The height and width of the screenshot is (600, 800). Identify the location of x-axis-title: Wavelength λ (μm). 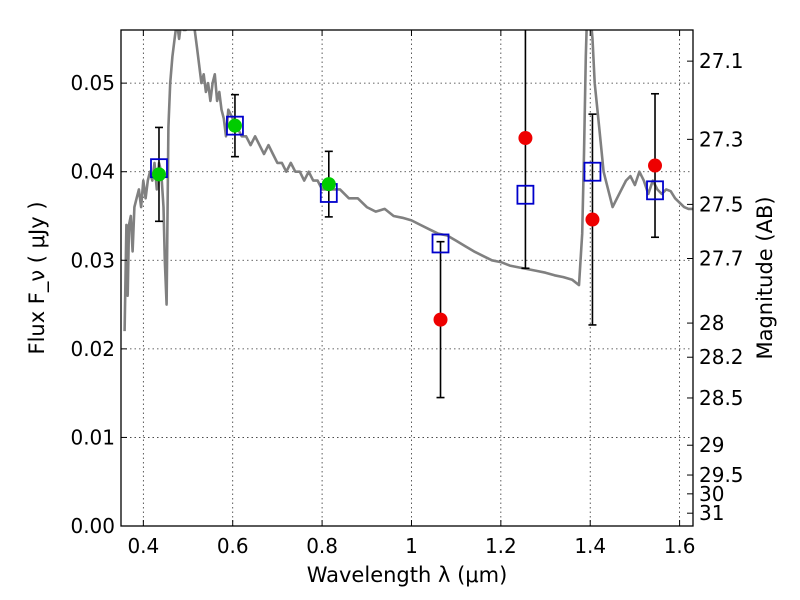
(407, 575).